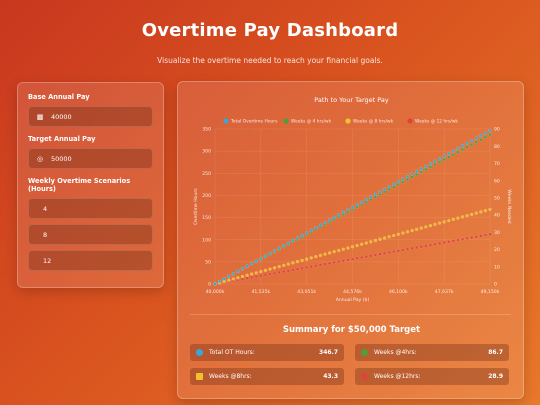  What do you see at coordinates (497, 216) in the screenshot?
I see `y-right-tick-label: 40` at bounding box center [497, 216].